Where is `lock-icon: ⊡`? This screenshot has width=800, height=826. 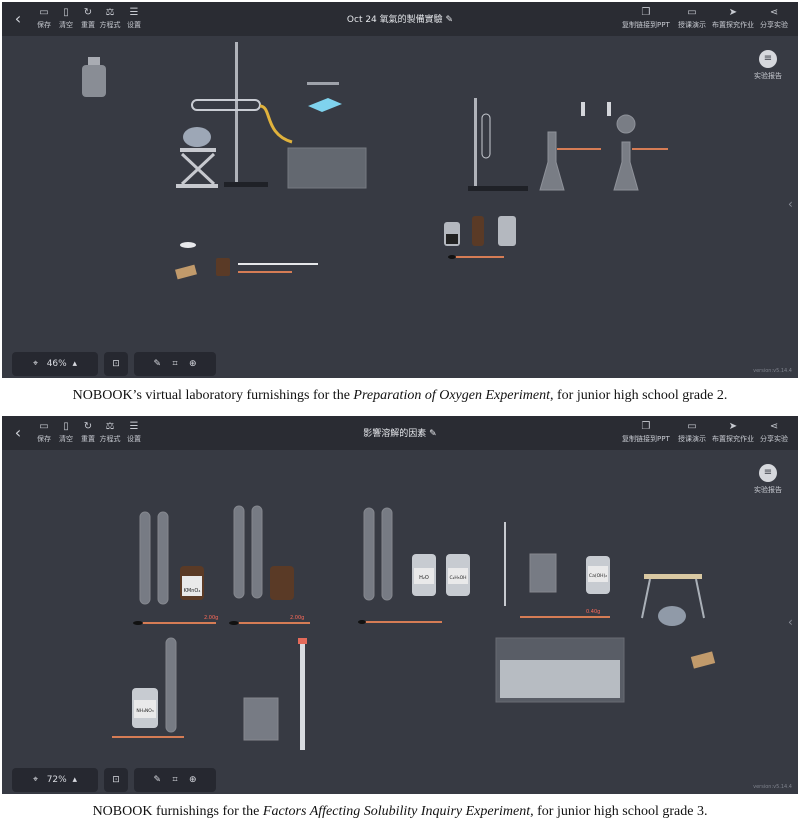 lock-icon: ⊡ is located at coordinates (116, 780).